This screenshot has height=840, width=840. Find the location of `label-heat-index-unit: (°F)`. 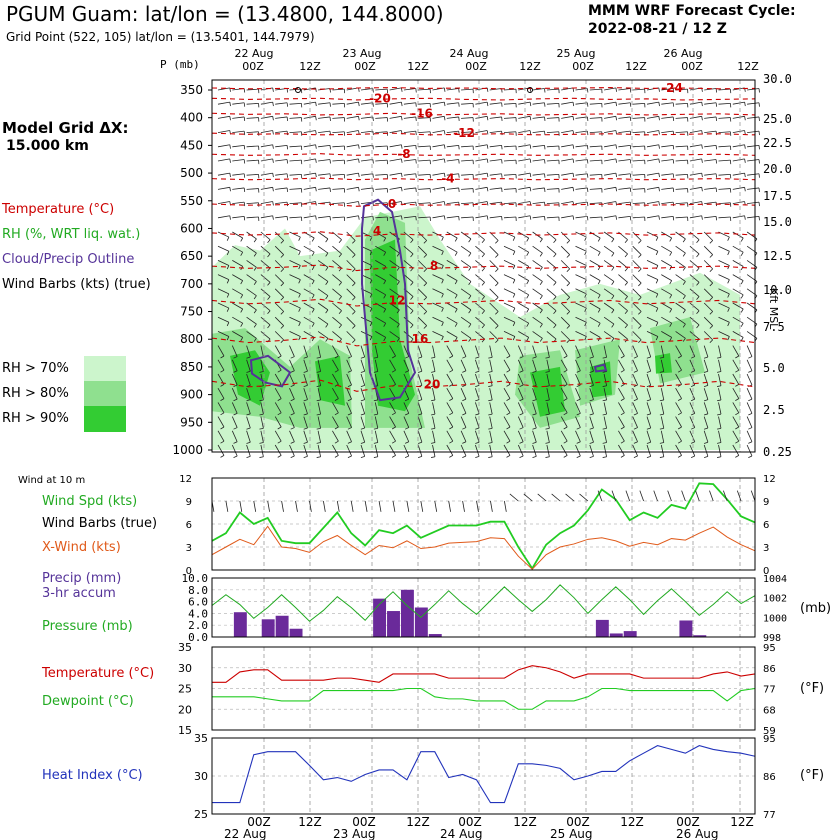

label-heat-index-unit: (°F) is located at coordinates (812, 775).